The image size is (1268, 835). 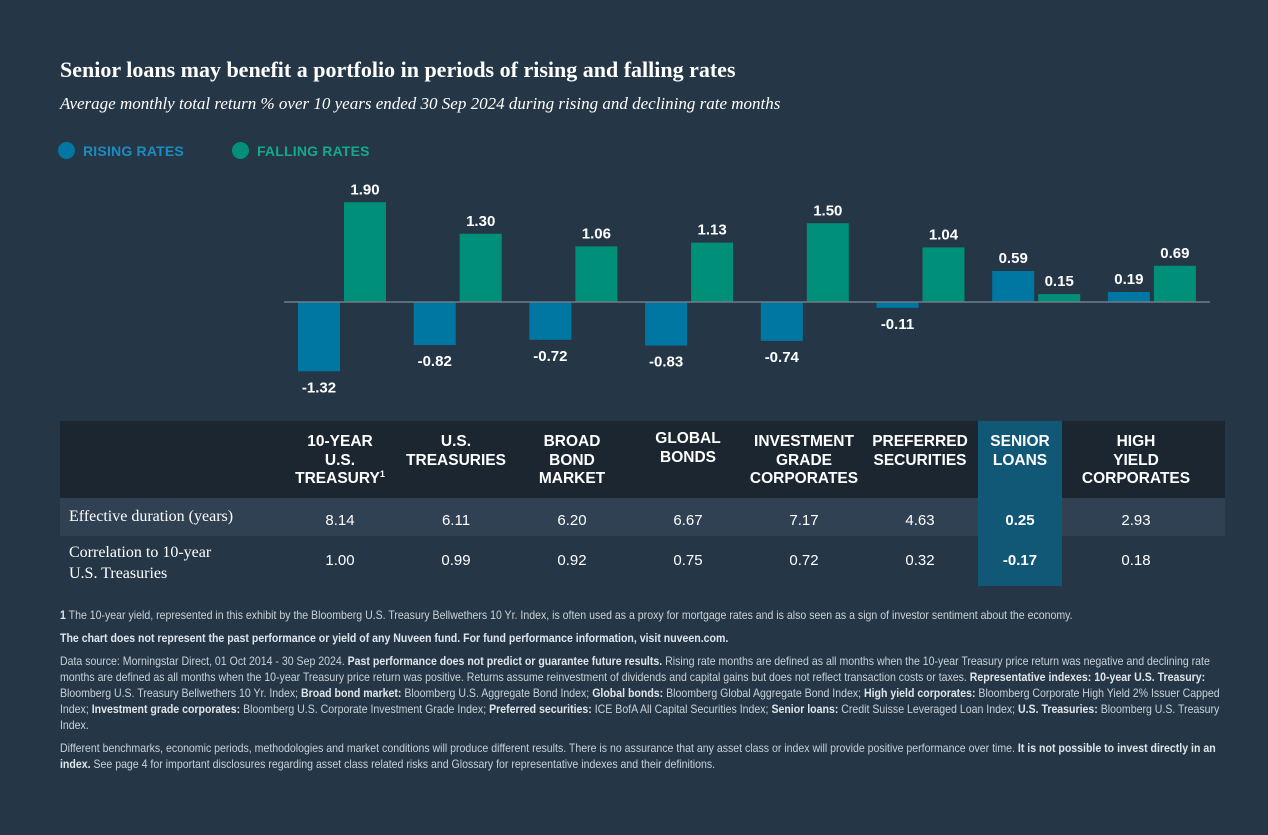 I want to click on table-cell: 1.00, so click(x=340, y=560).